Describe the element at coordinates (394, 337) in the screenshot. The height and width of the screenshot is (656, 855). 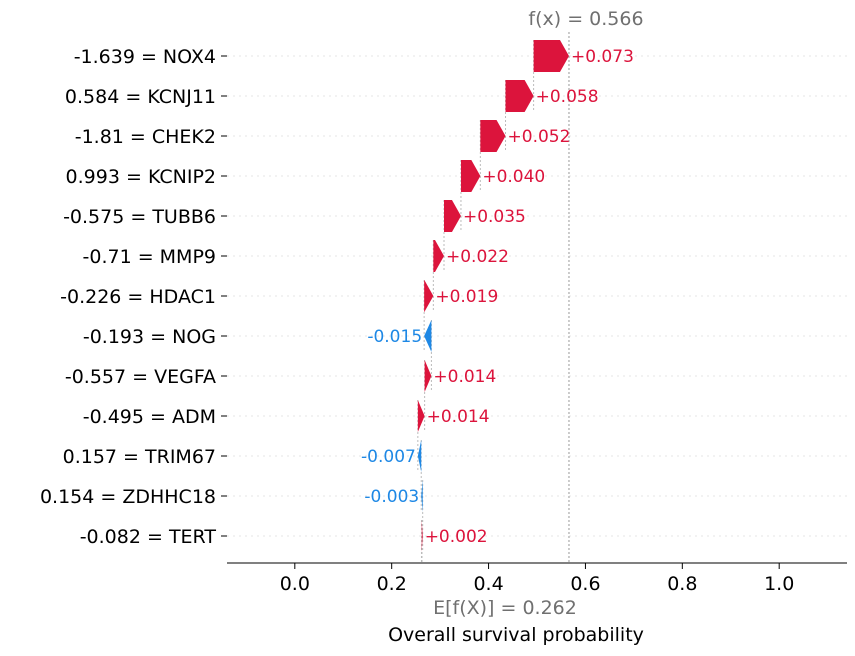
I see `contribution-label: -0.015` at that location.